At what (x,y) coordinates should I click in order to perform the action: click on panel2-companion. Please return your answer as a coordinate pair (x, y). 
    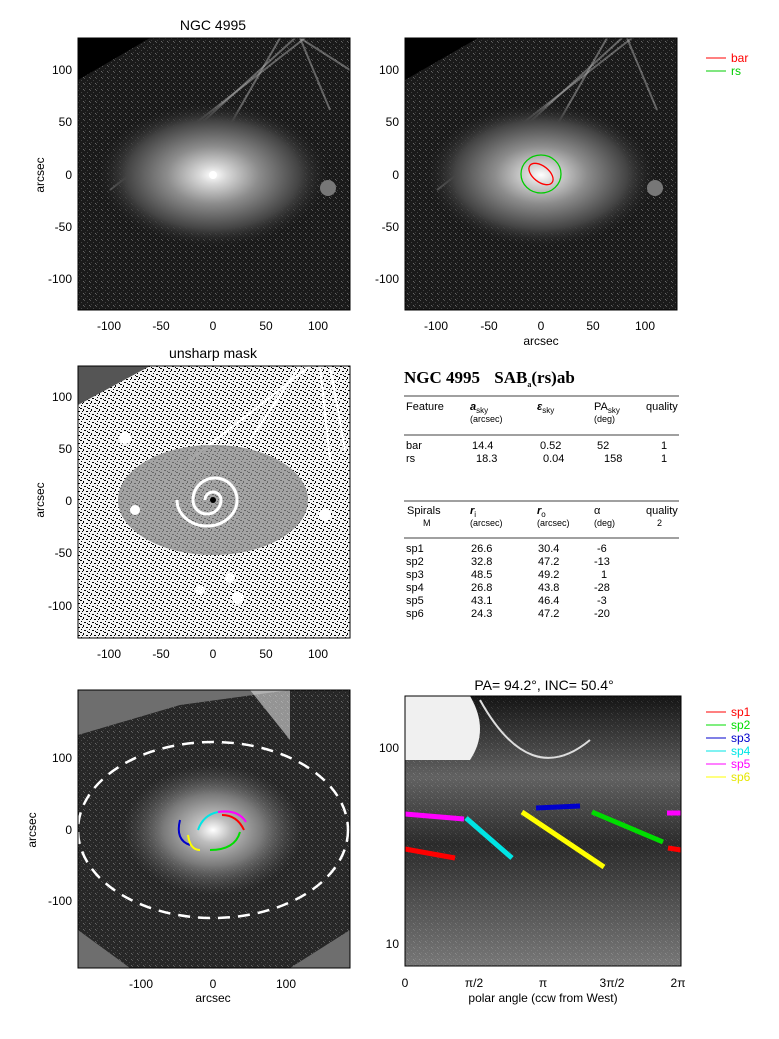
    Looking at the image, I should click on (655, 188).